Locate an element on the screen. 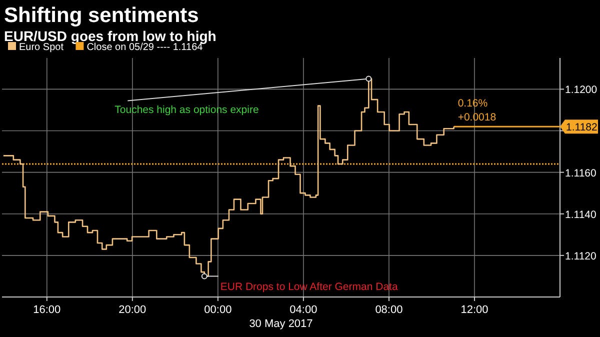 The height and width of the screenshot is (337, 600). chart-title: Shifting sentiments is located at coordinates (101, 15).